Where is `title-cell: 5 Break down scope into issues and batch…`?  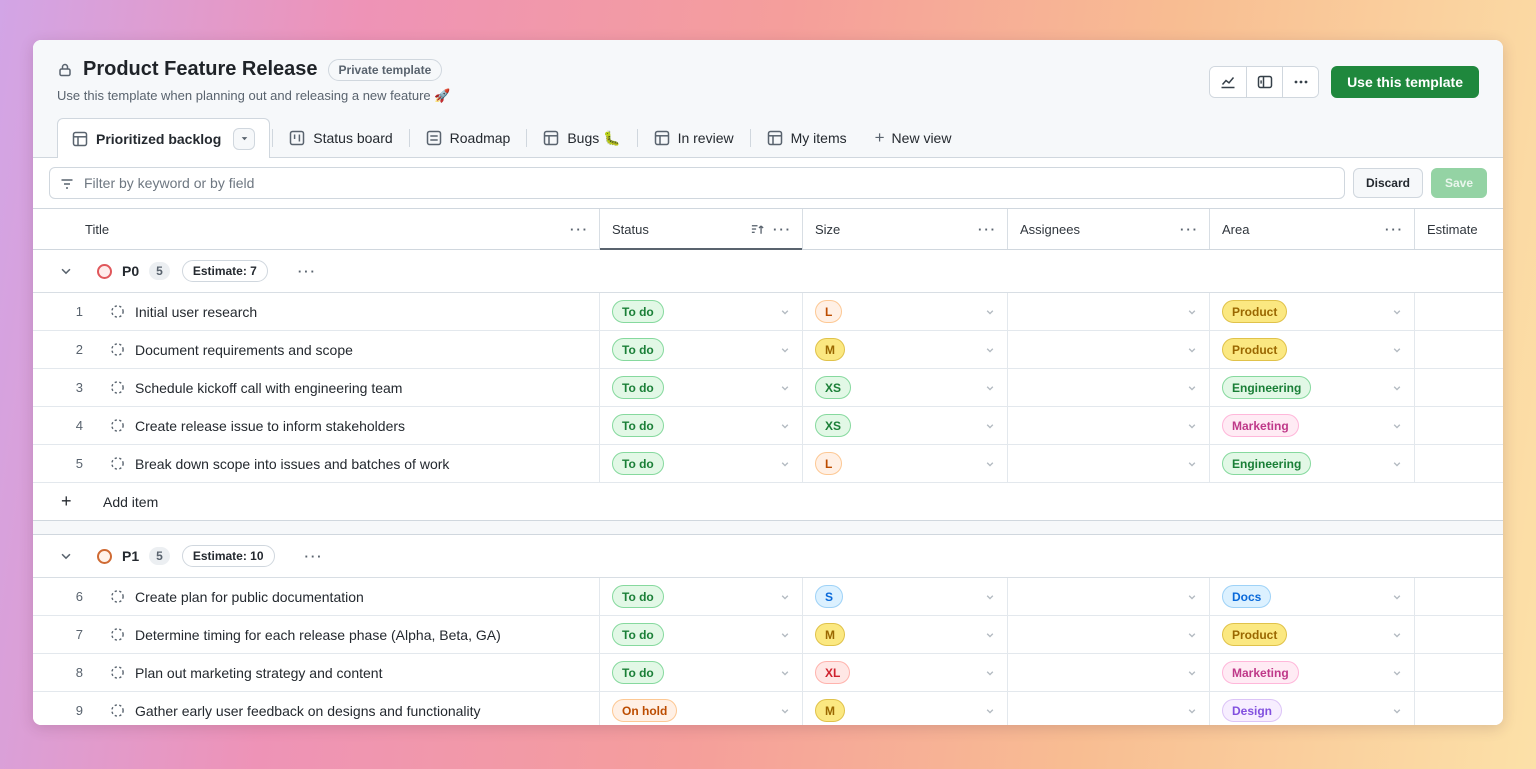 title-cell: 5 Break down scope into issues and batch… is located at coordinates (316, 463).